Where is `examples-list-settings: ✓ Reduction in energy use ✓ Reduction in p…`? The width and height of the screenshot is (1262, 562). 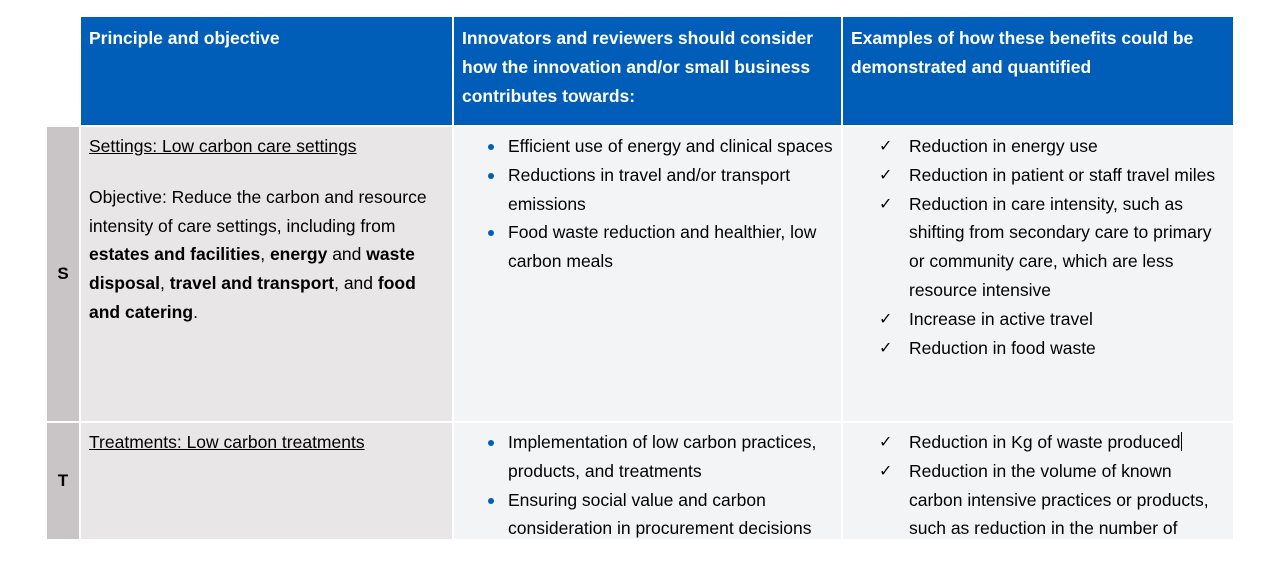 examples-list-settings: ✓ Reduction in energy use ✓ Reduction in p… is located at coordinates (1053, 247).